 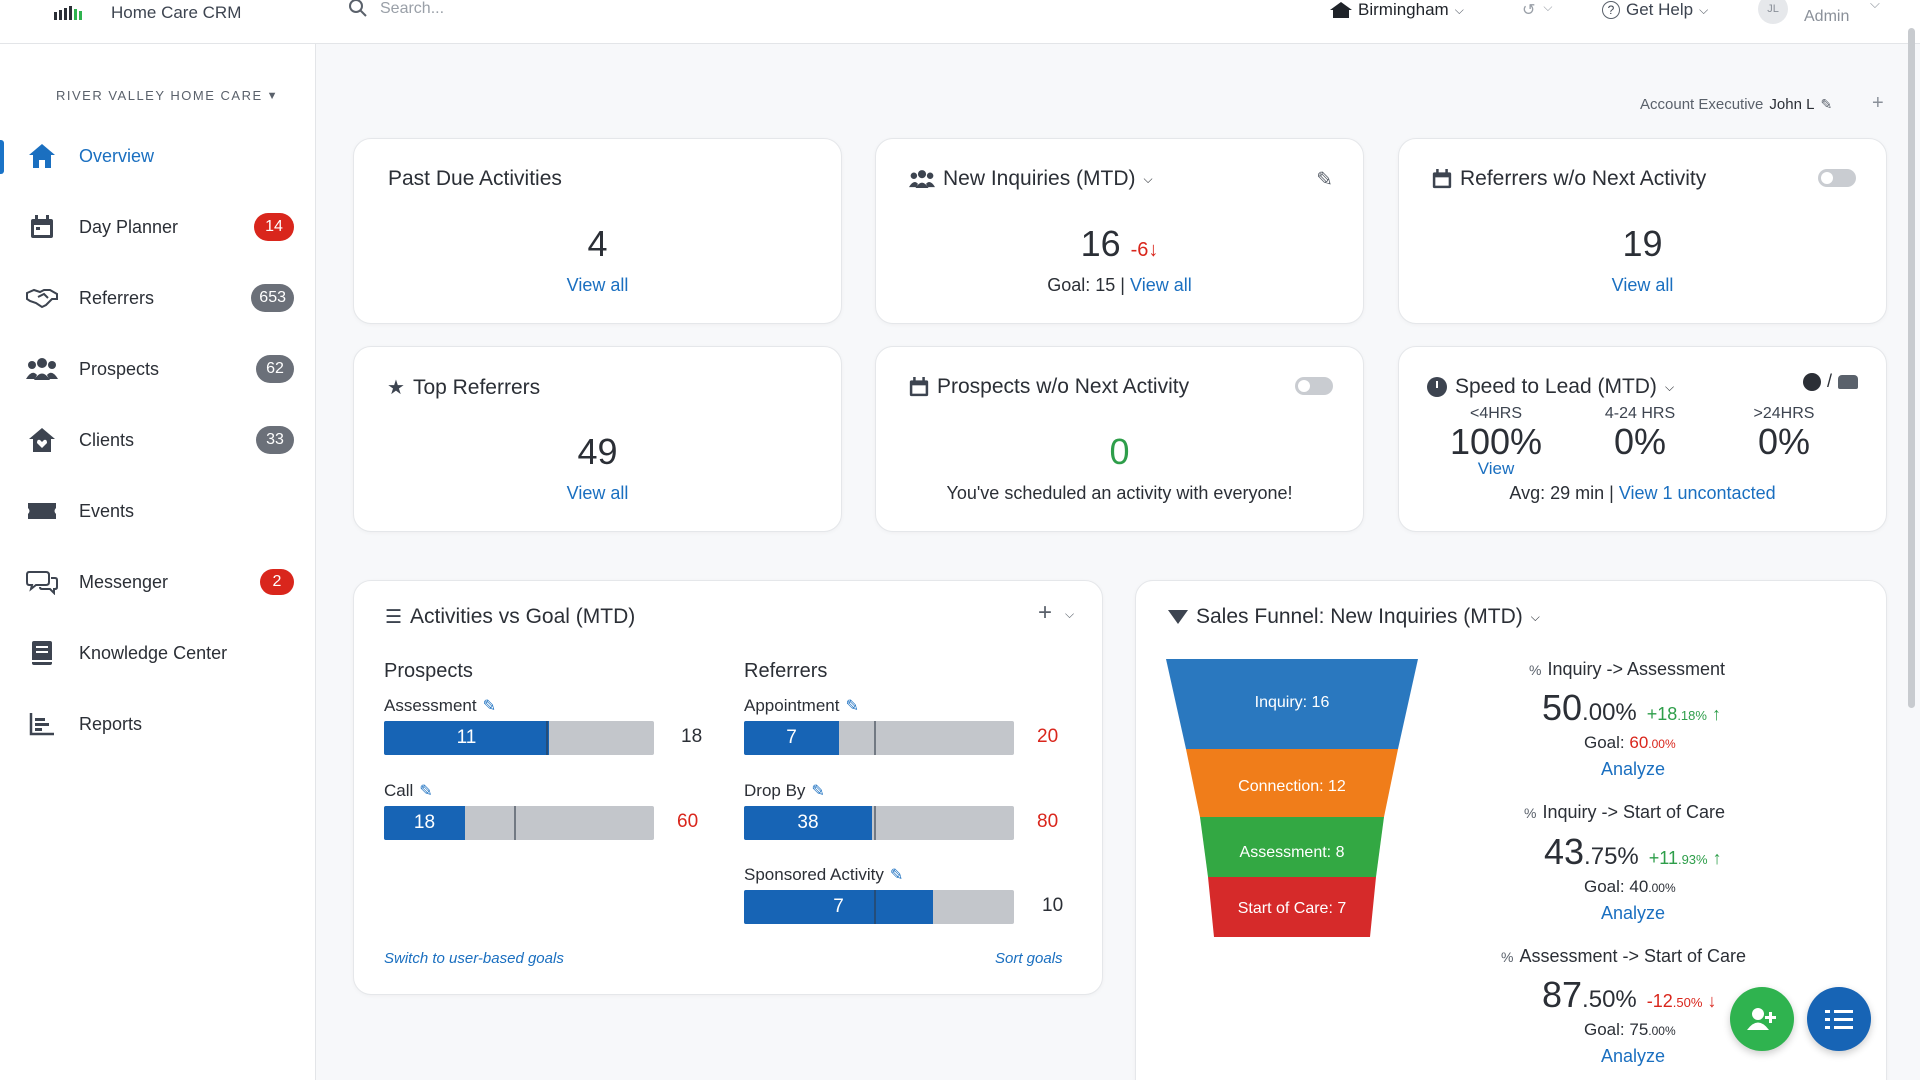 I want to click on user-role: Admin, so click(x=1827, y=16).